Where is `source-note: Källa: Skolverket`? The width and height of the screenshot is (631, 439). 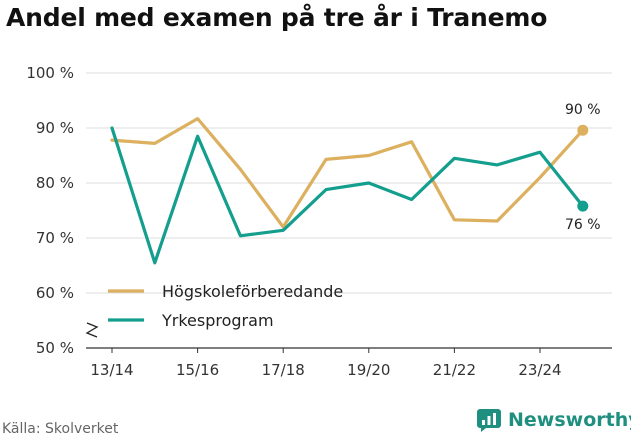
source-note: Källa: Skolverket is located at coordinates (60, 429).